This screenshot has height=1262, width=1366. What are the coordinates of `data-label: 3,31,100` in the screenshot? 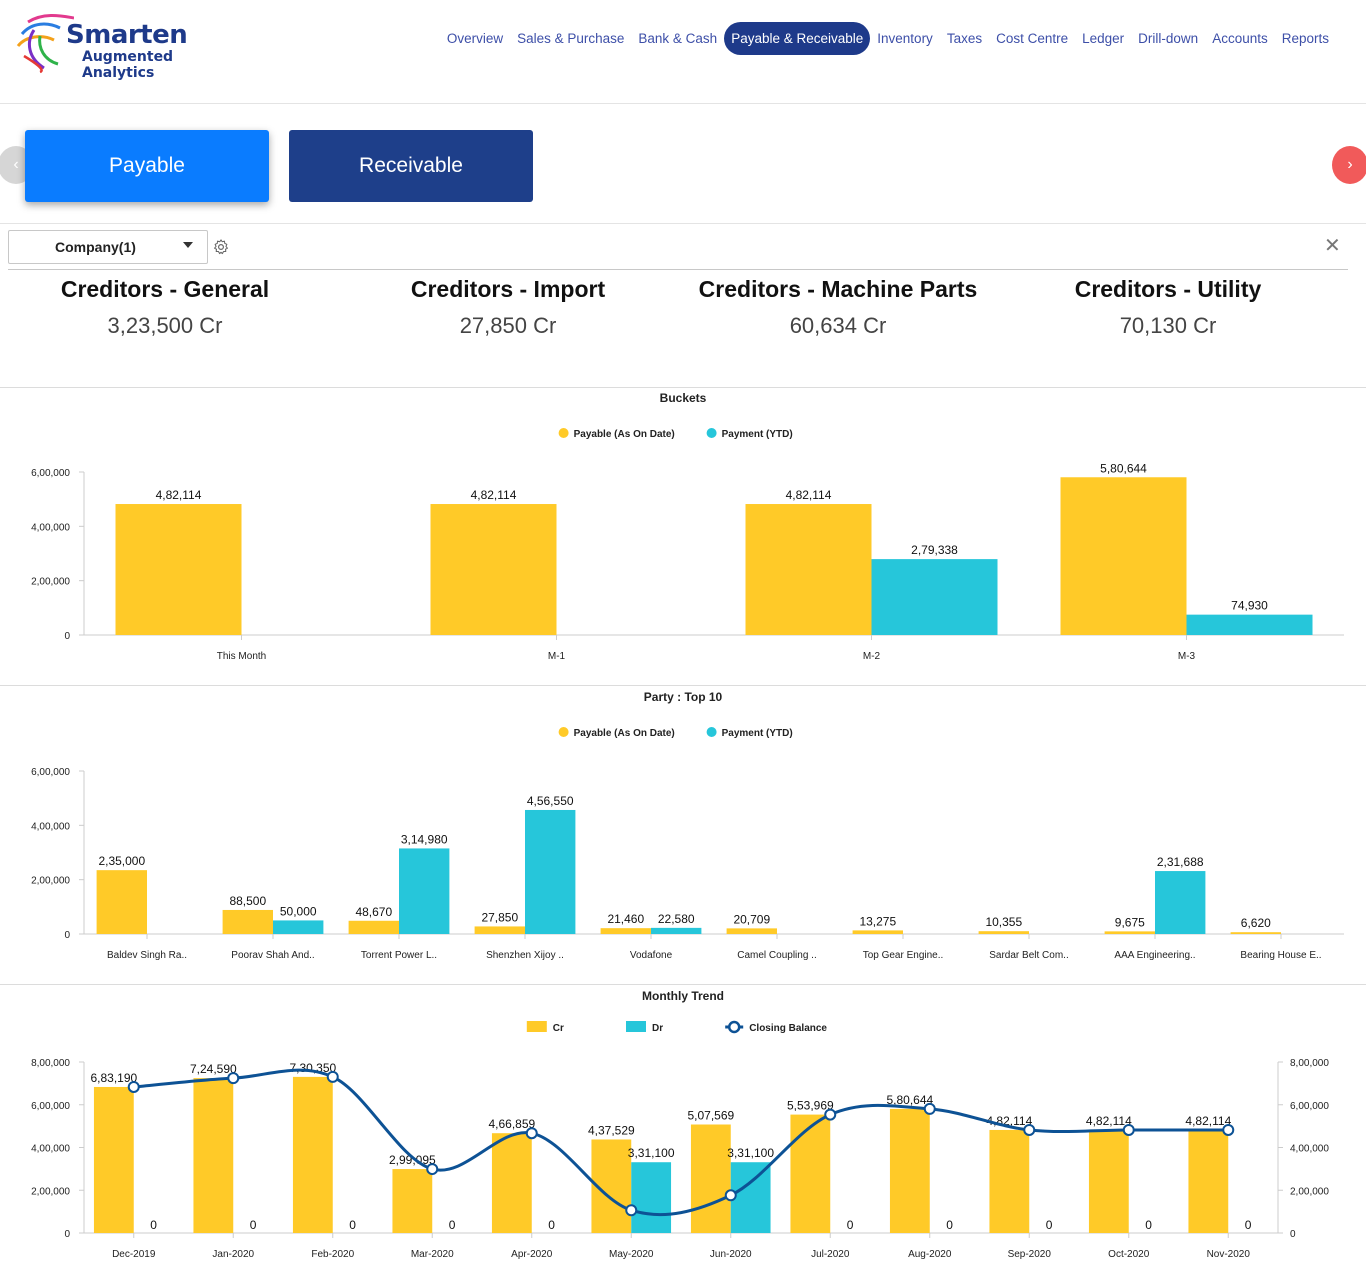 It's located at (750, 1153).